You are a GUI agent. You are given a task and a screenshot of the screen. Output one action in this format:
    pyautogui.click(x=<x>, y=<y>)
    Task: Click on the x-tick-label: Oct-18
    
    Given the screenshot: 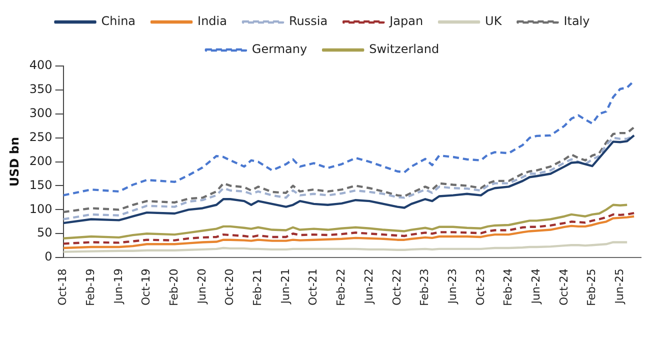 What is the action you would take?
    pyautogui.click(x=63, y=287)
    